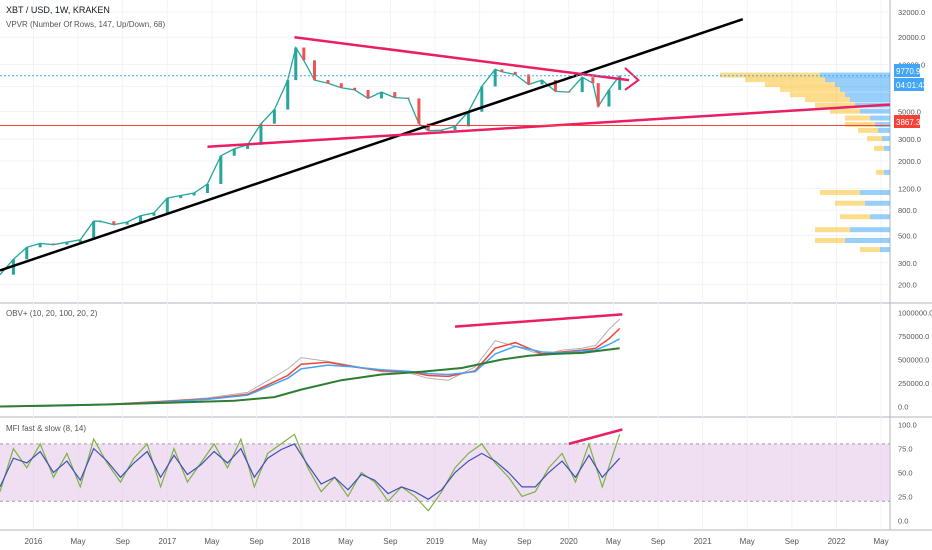 The height and width of the screenshot is (550, 932). I want to click on price-y-tick-label: 1200.0, so click(909, 188).